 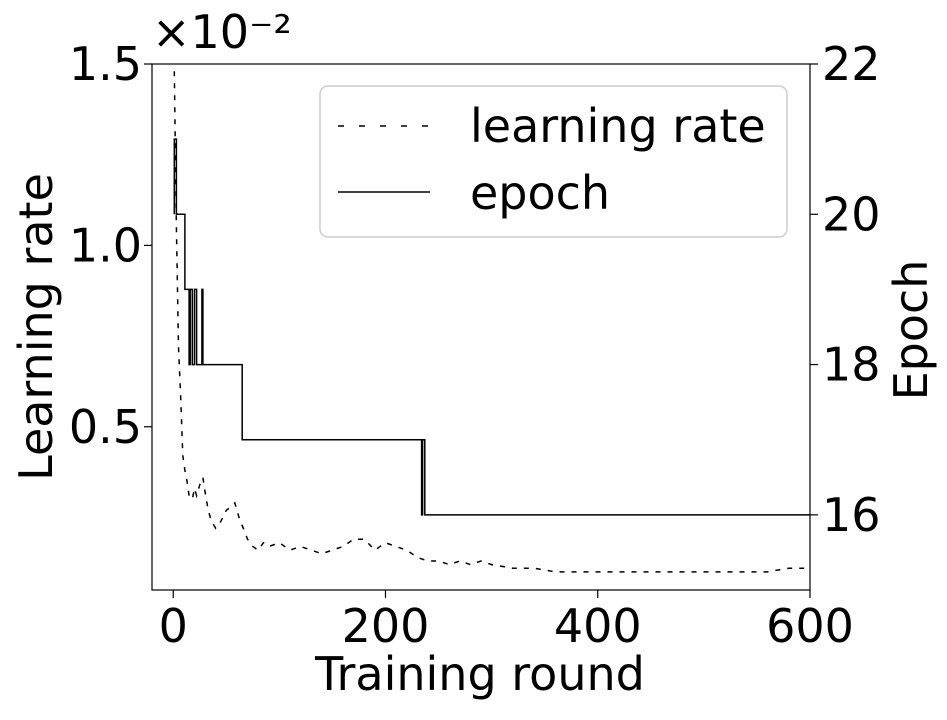 I want to click on x-axis-label: Training round, so click(x=479, y=674).